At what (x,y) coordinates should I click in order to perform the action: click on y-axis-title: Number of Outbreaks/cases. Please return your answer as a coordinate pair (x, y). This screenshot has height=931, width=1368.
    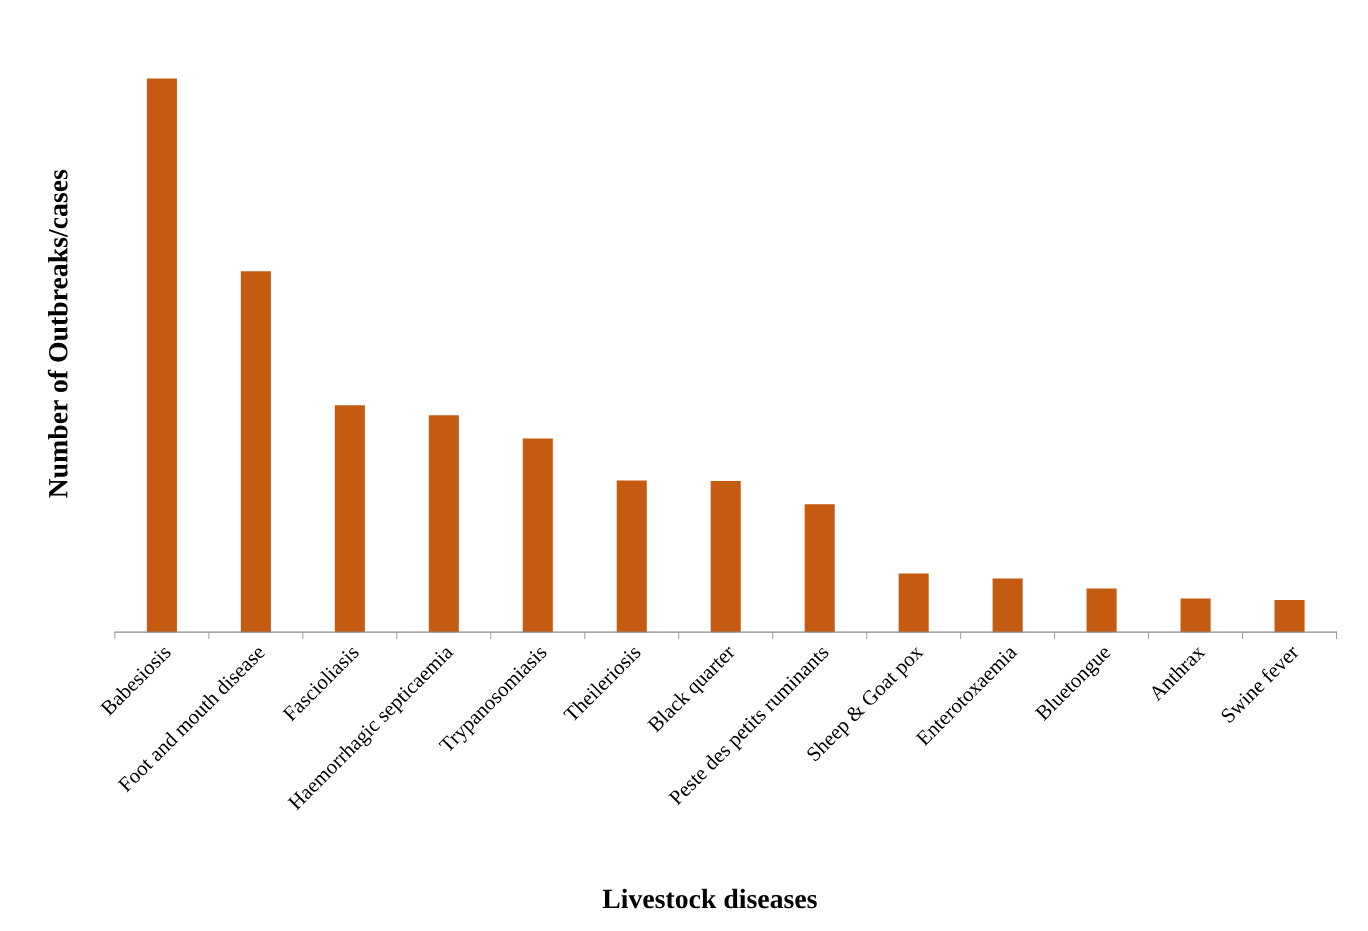
    Looking at the image, I should click on (57, 333).